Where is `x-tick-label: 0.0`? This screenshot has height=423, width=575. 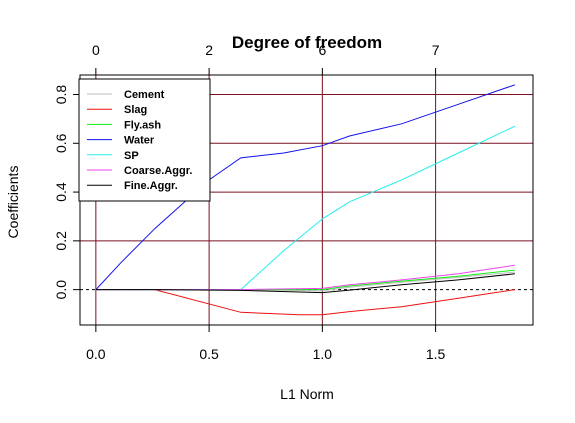
x-tick-label: 0.0 is located at coordinates (96, 354).